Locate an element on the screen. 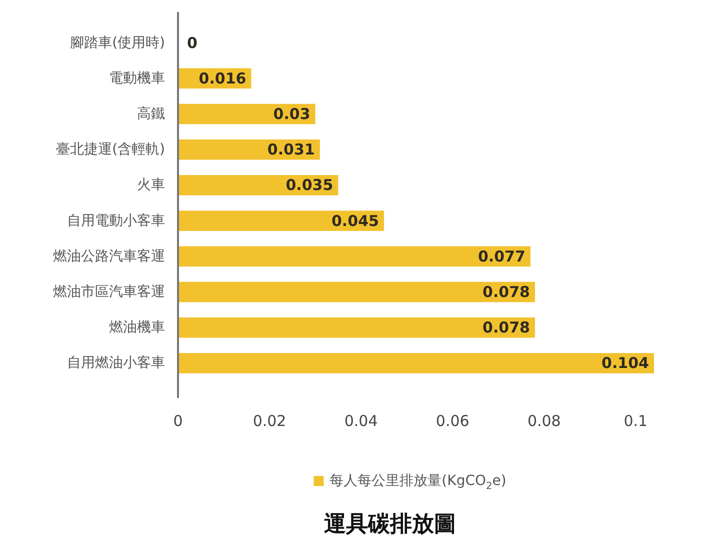 Image resolution: width=720 pixels, height=549 pixels. x-tick-label: 0.02 is located at coordinates (269, 421).